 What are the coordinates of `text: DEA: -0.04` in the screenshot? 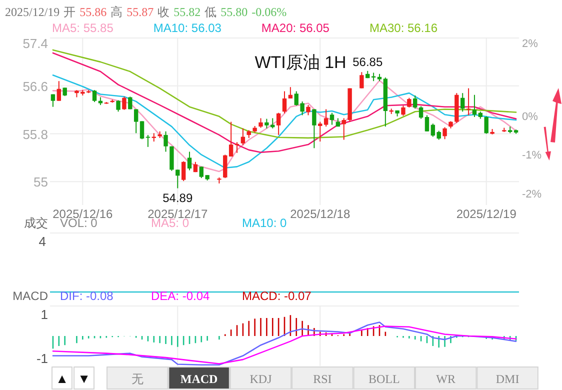 It's located at (180, 296).